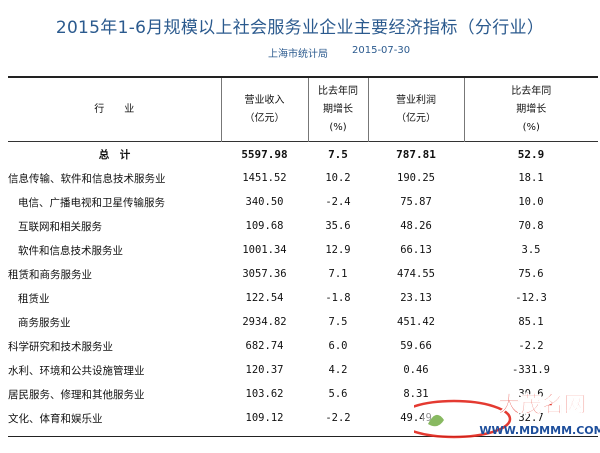  Describe the element at coordinates (60, 346) in the screenshot. I see `industry-name: 科学研究和技术服务业` at that location.